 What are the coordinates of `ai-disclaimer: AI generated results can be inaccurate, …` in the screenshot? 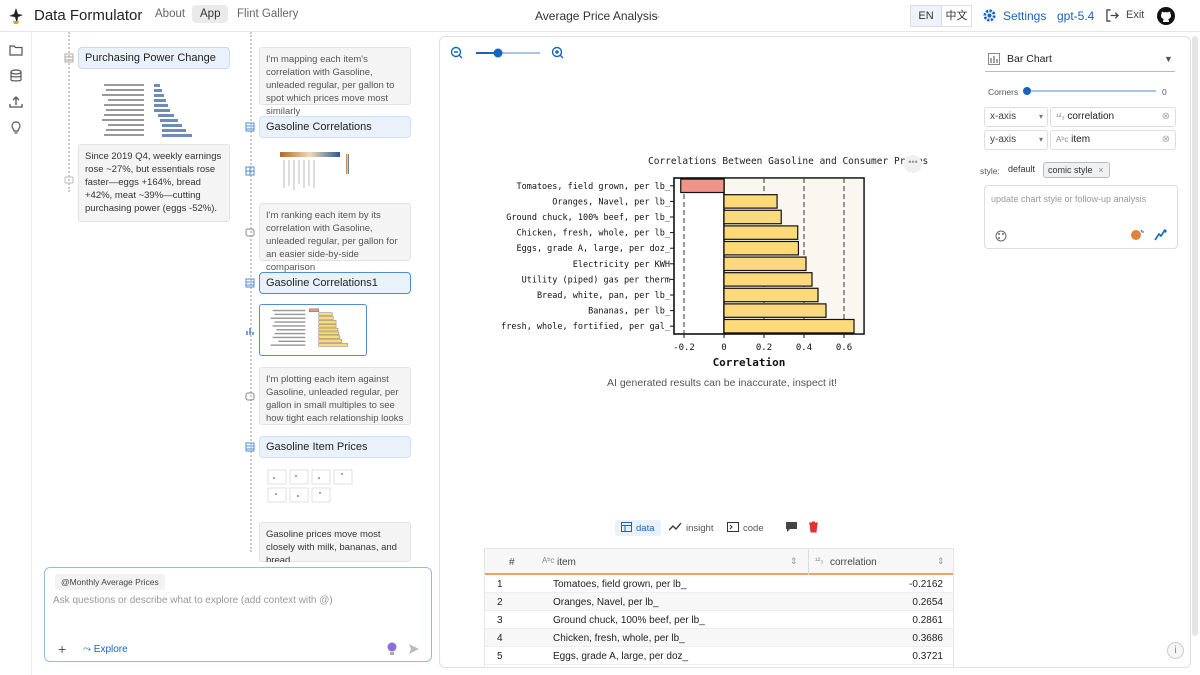 It's located at (722, 383).